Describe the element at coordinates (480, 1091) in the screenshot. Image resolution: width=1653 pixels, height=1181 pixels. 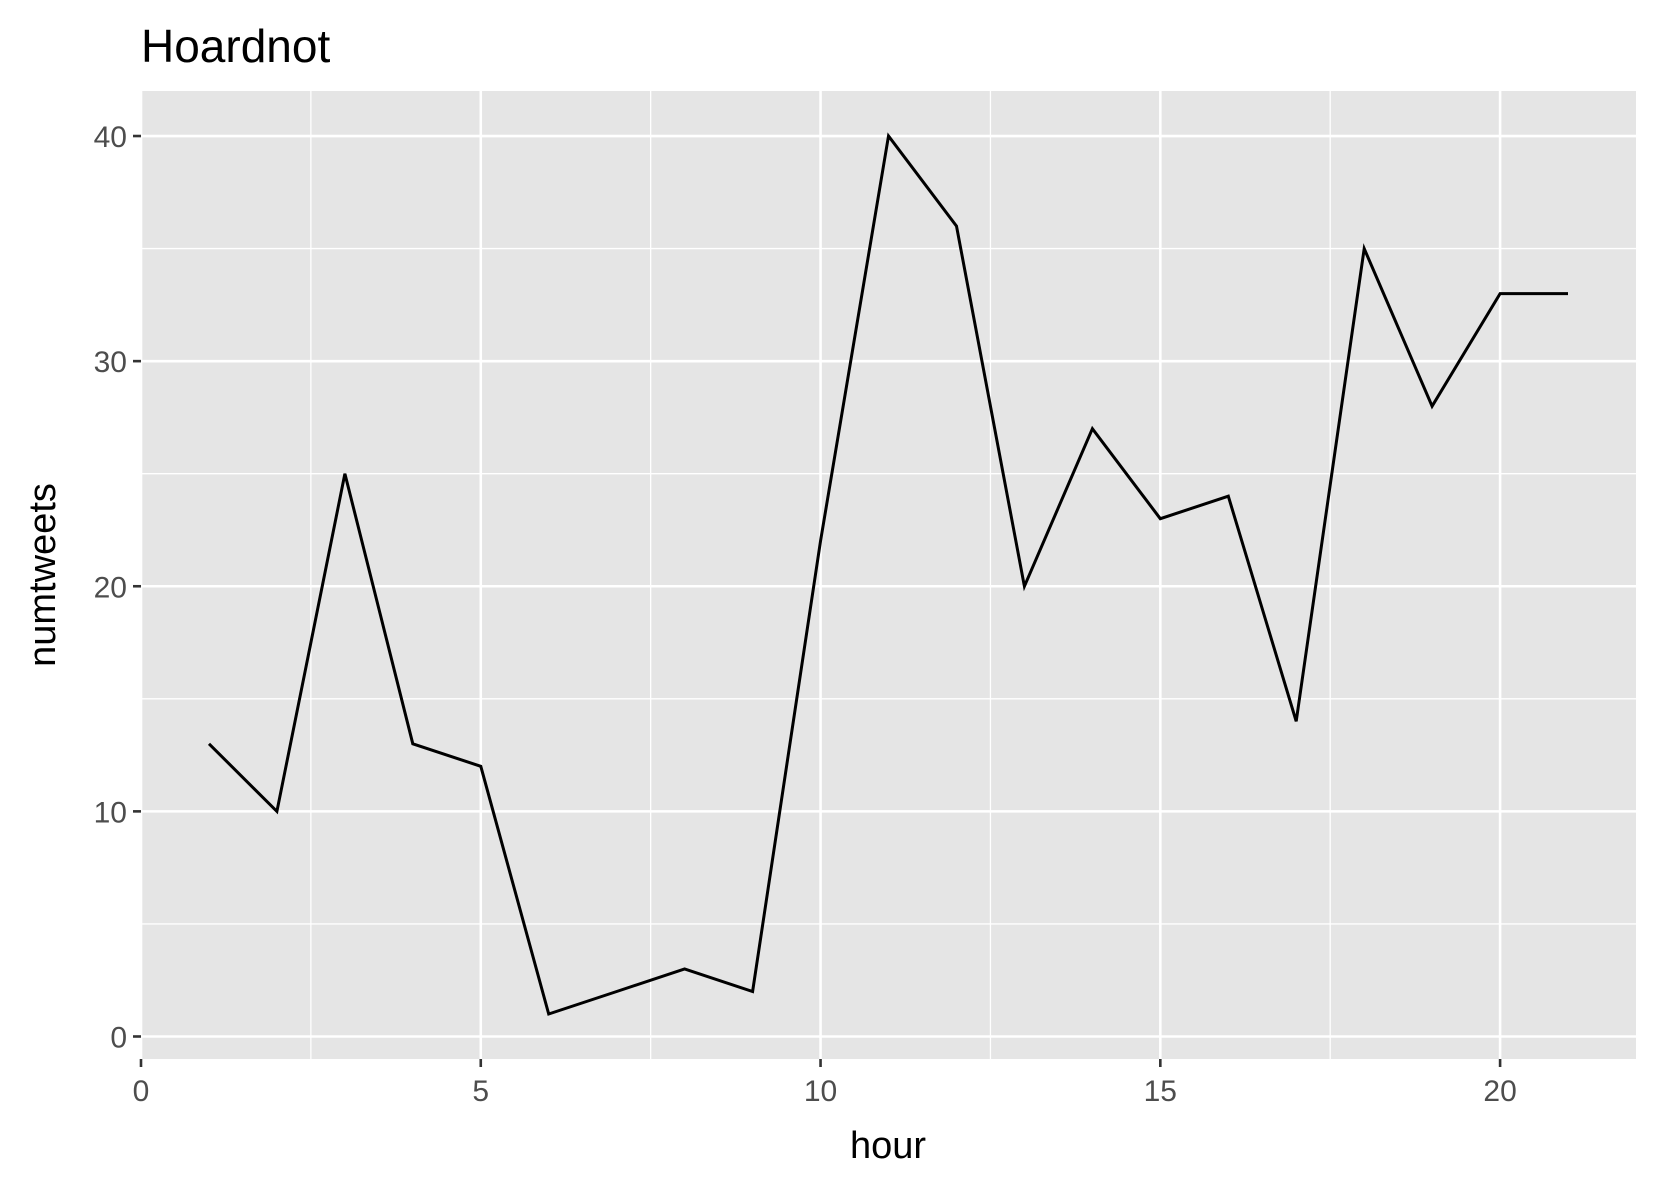
I see `x-tick-label: 5` at that location.